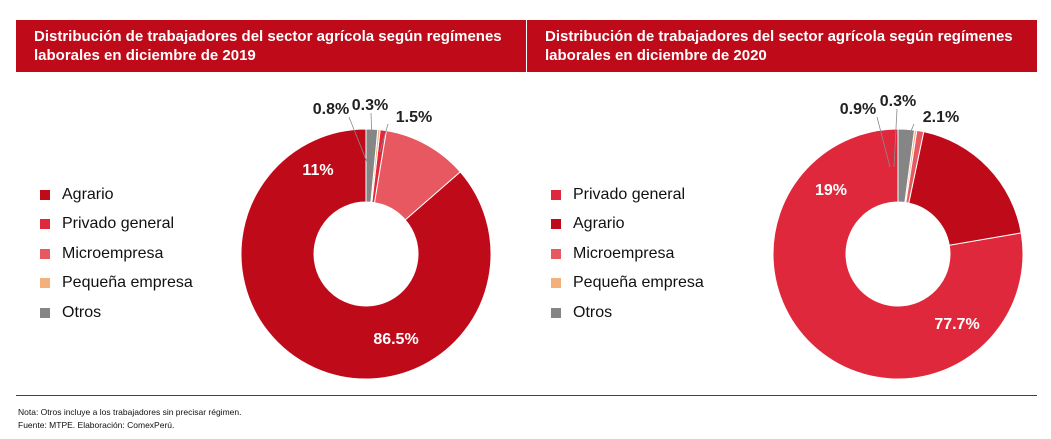  What do you see at coordinates (96, 425) in the screenshot?
I see `source-note: Fuente: MTPE. Elaboración: ComexPerú.` at bounding box center [96, 425].